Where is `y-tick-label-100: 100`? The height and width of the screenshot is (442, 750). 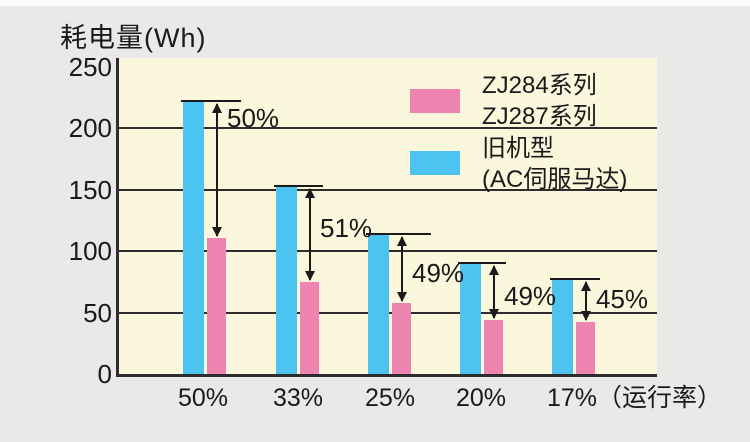 y-tick-label-100: 100 is located at coordinates (90, 251).